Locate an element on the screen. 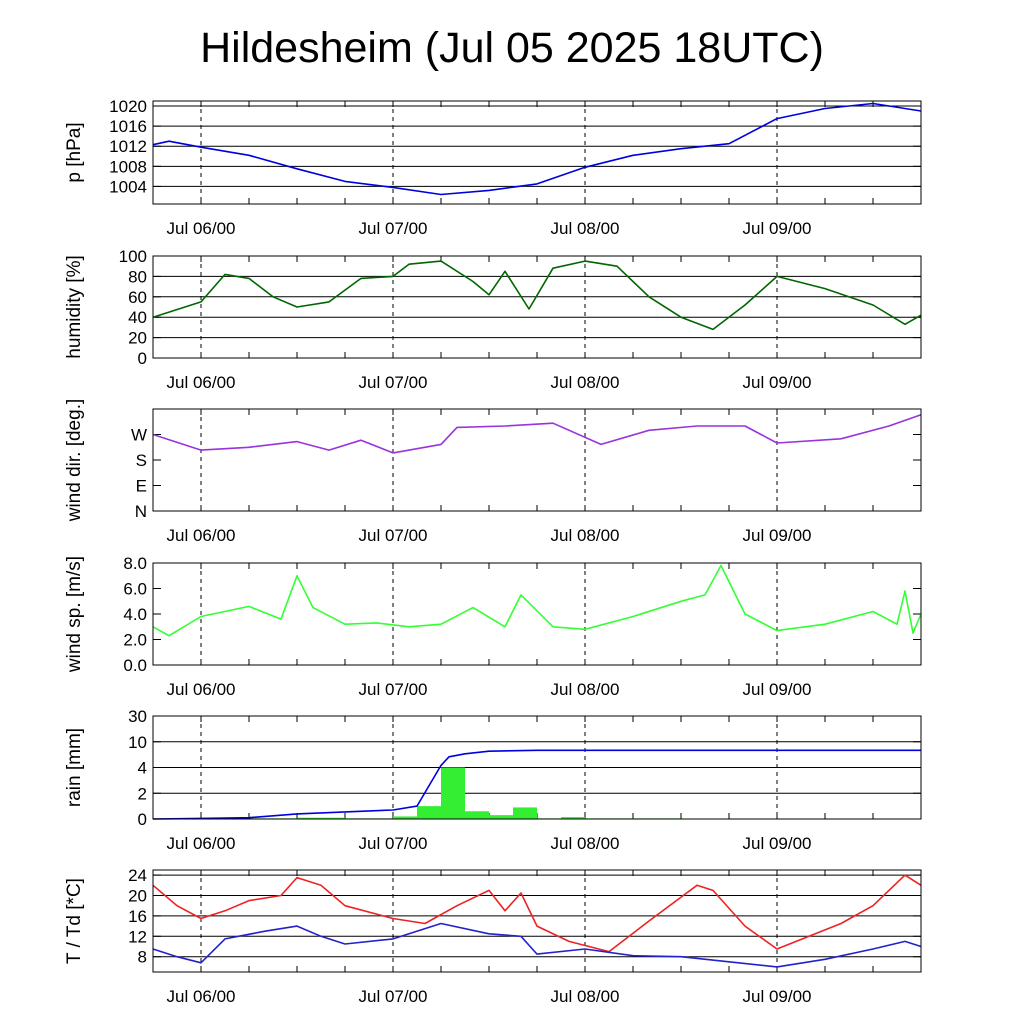 The height and width of the screenshot is (1024, 1024). y-tick-label: 8 is located at coordinates (142, 957).